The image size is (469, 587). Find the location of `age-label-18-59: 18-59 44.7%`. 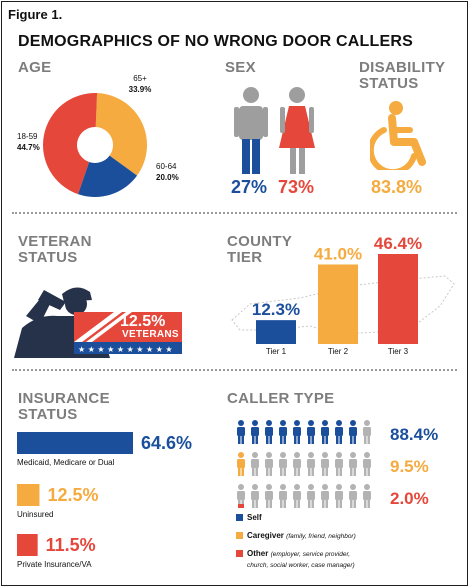

age-label-18-59: 18-59 44.7% is located at coordinates (28, 142).